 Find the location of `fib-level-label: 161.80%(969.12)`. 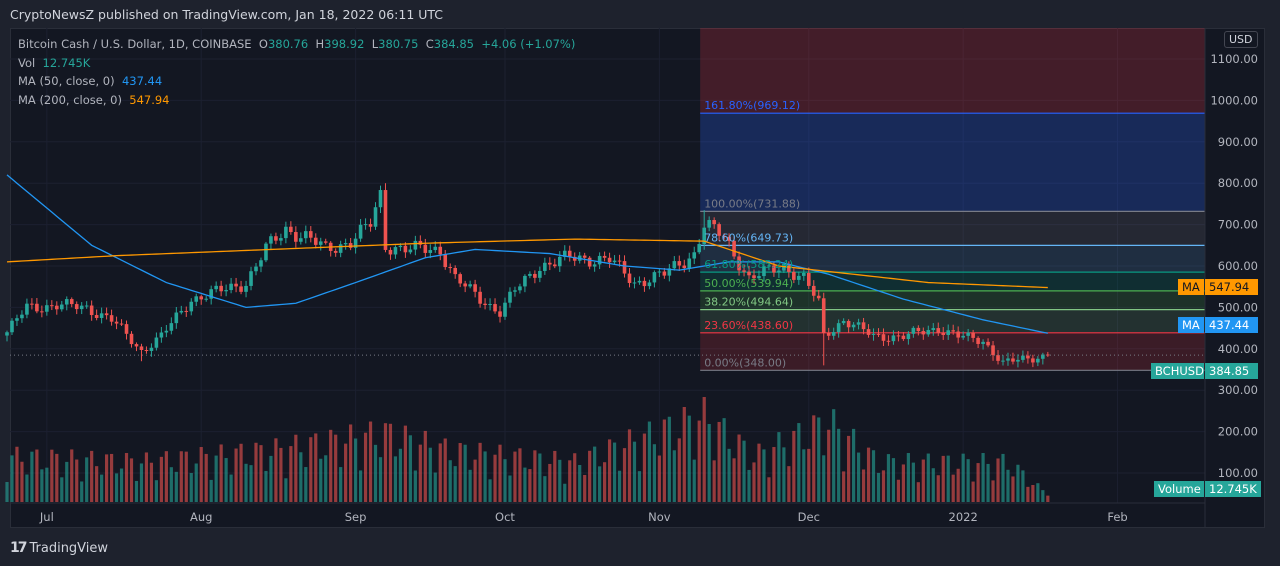

fib-level-label: 161.80%(969.12) is located at coordinates (752, 105).